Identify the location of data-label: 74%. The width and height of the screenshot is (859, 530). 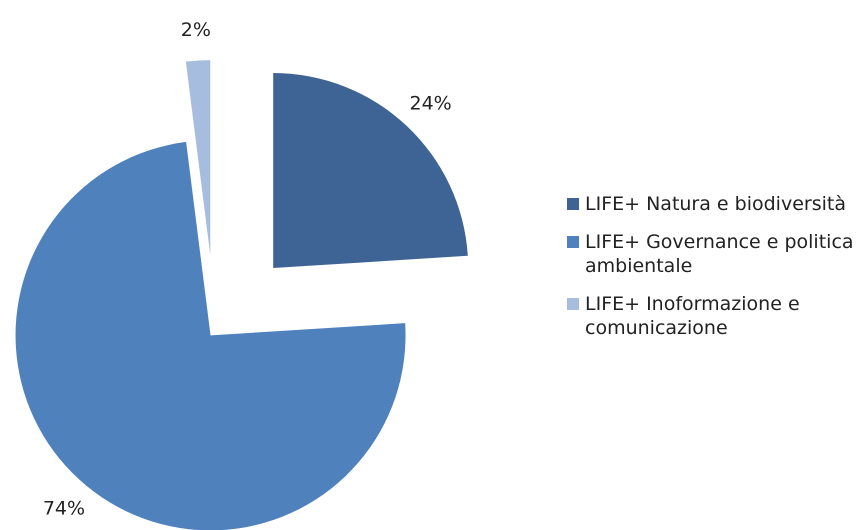
(64, 508).